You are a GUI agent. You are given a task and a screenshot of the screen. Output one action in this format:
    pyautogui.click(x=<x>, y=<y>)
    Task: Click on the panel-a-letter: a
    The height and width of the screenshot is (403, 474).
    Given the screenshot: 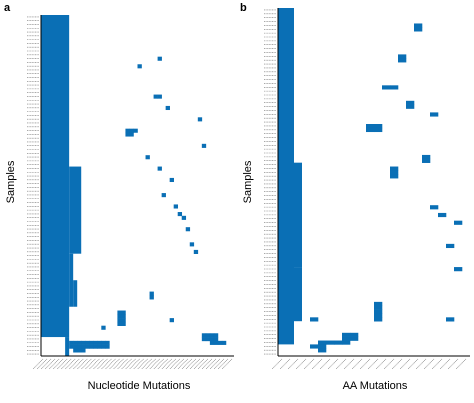 What is the action you would take?
    pyautogui.click(x=7, y=8)
    